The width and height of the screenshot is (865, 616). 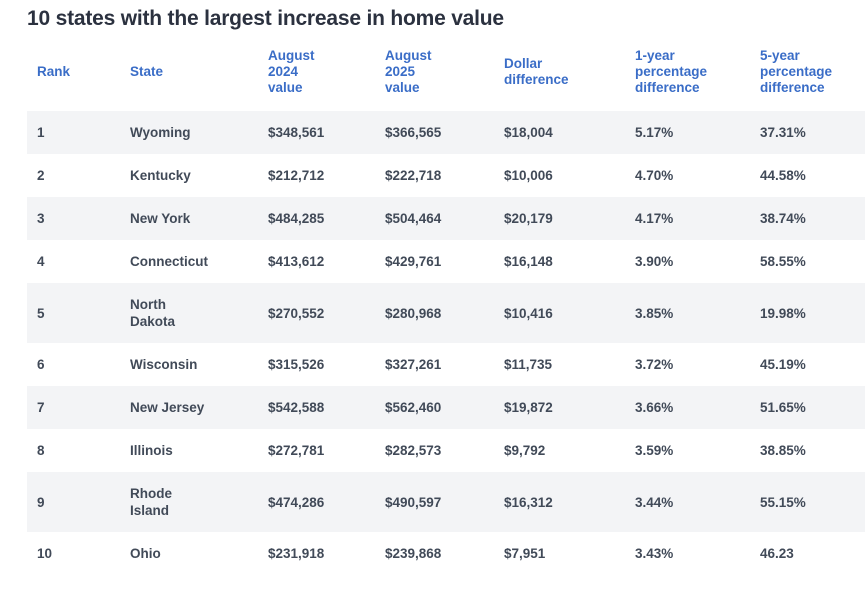 What do you see at coordinates (777, 553) in the screenshot?
I see `five-year-pct-cell: 46.23` at bounding box center [777, 553].